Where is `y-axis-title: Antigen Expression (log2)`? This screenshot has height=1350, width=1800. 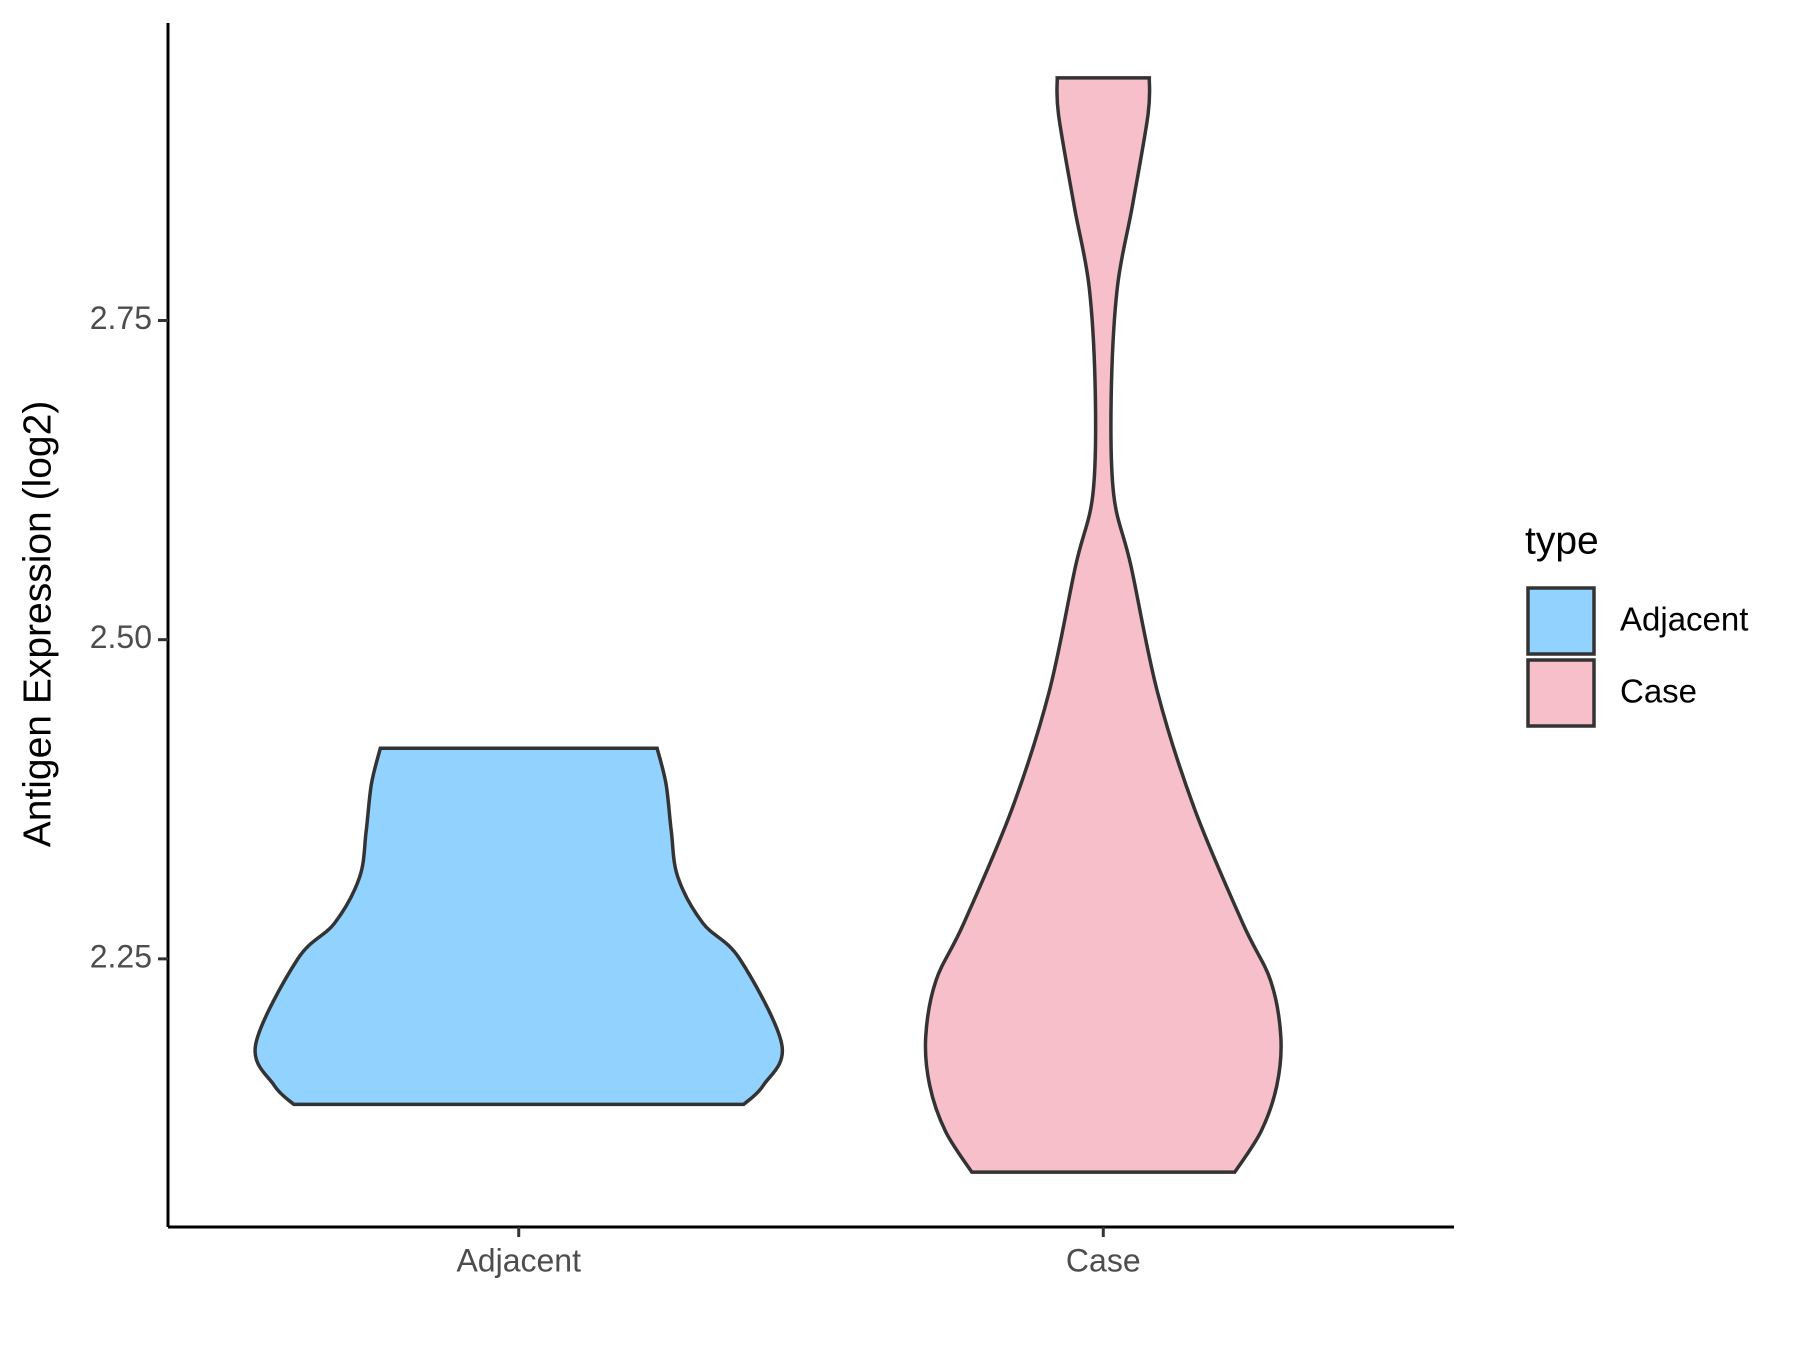 y-axis-title: Antigen Expression (log2) is located at coordinates (37, 624).